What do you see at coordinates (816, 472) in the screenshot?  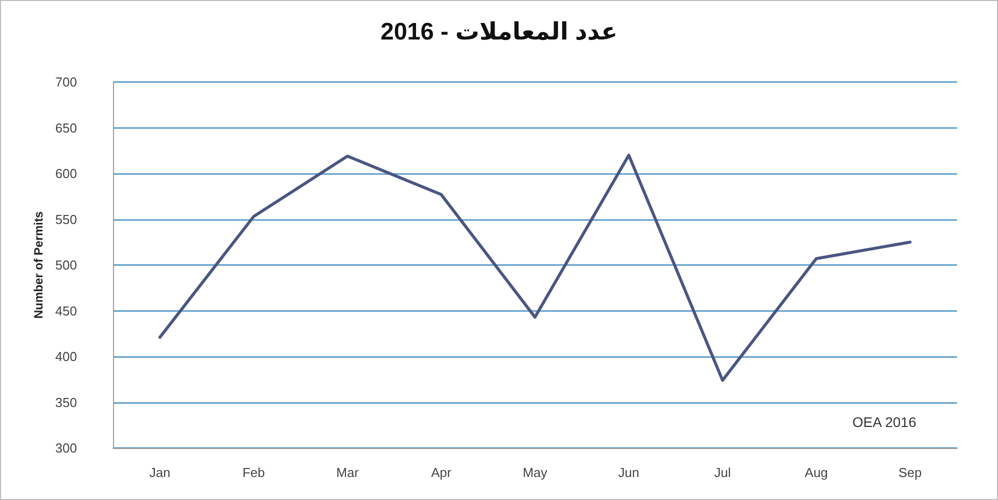 I see `x-tick-label: Aug` at bounding box center [816, 472].